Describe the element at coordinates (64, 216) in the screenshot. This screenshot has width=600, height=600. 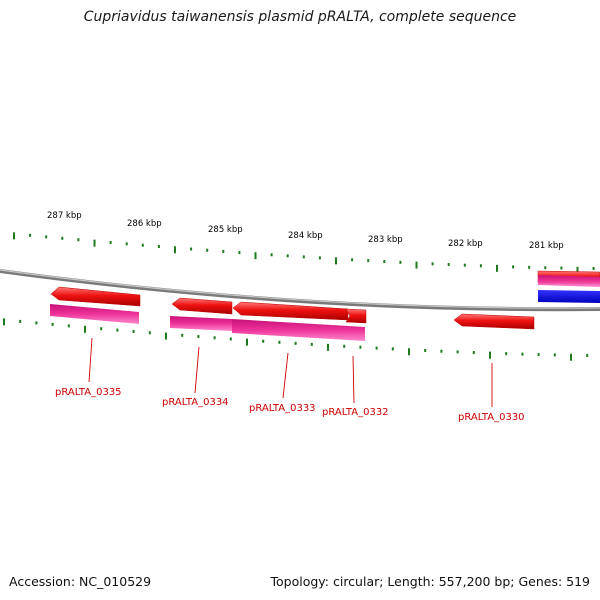
I see `kbp-label-287: 287 kbp` at that location.